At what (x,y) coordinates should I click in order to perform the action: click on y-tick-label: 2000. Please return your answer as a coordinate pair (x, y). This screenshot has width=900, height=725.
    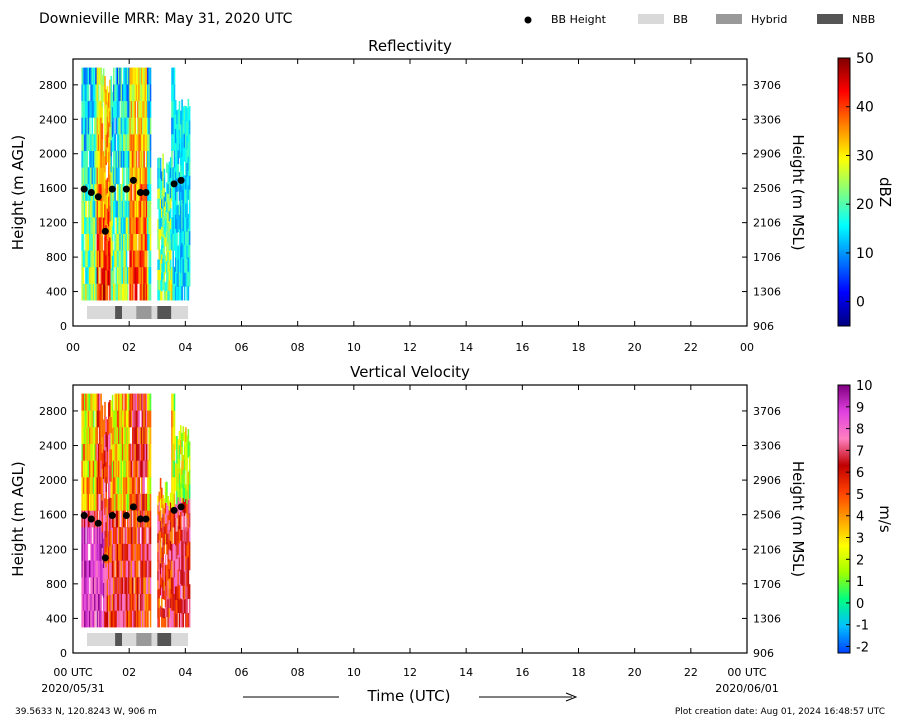
    Looking at the image, I should click on (53, 480).